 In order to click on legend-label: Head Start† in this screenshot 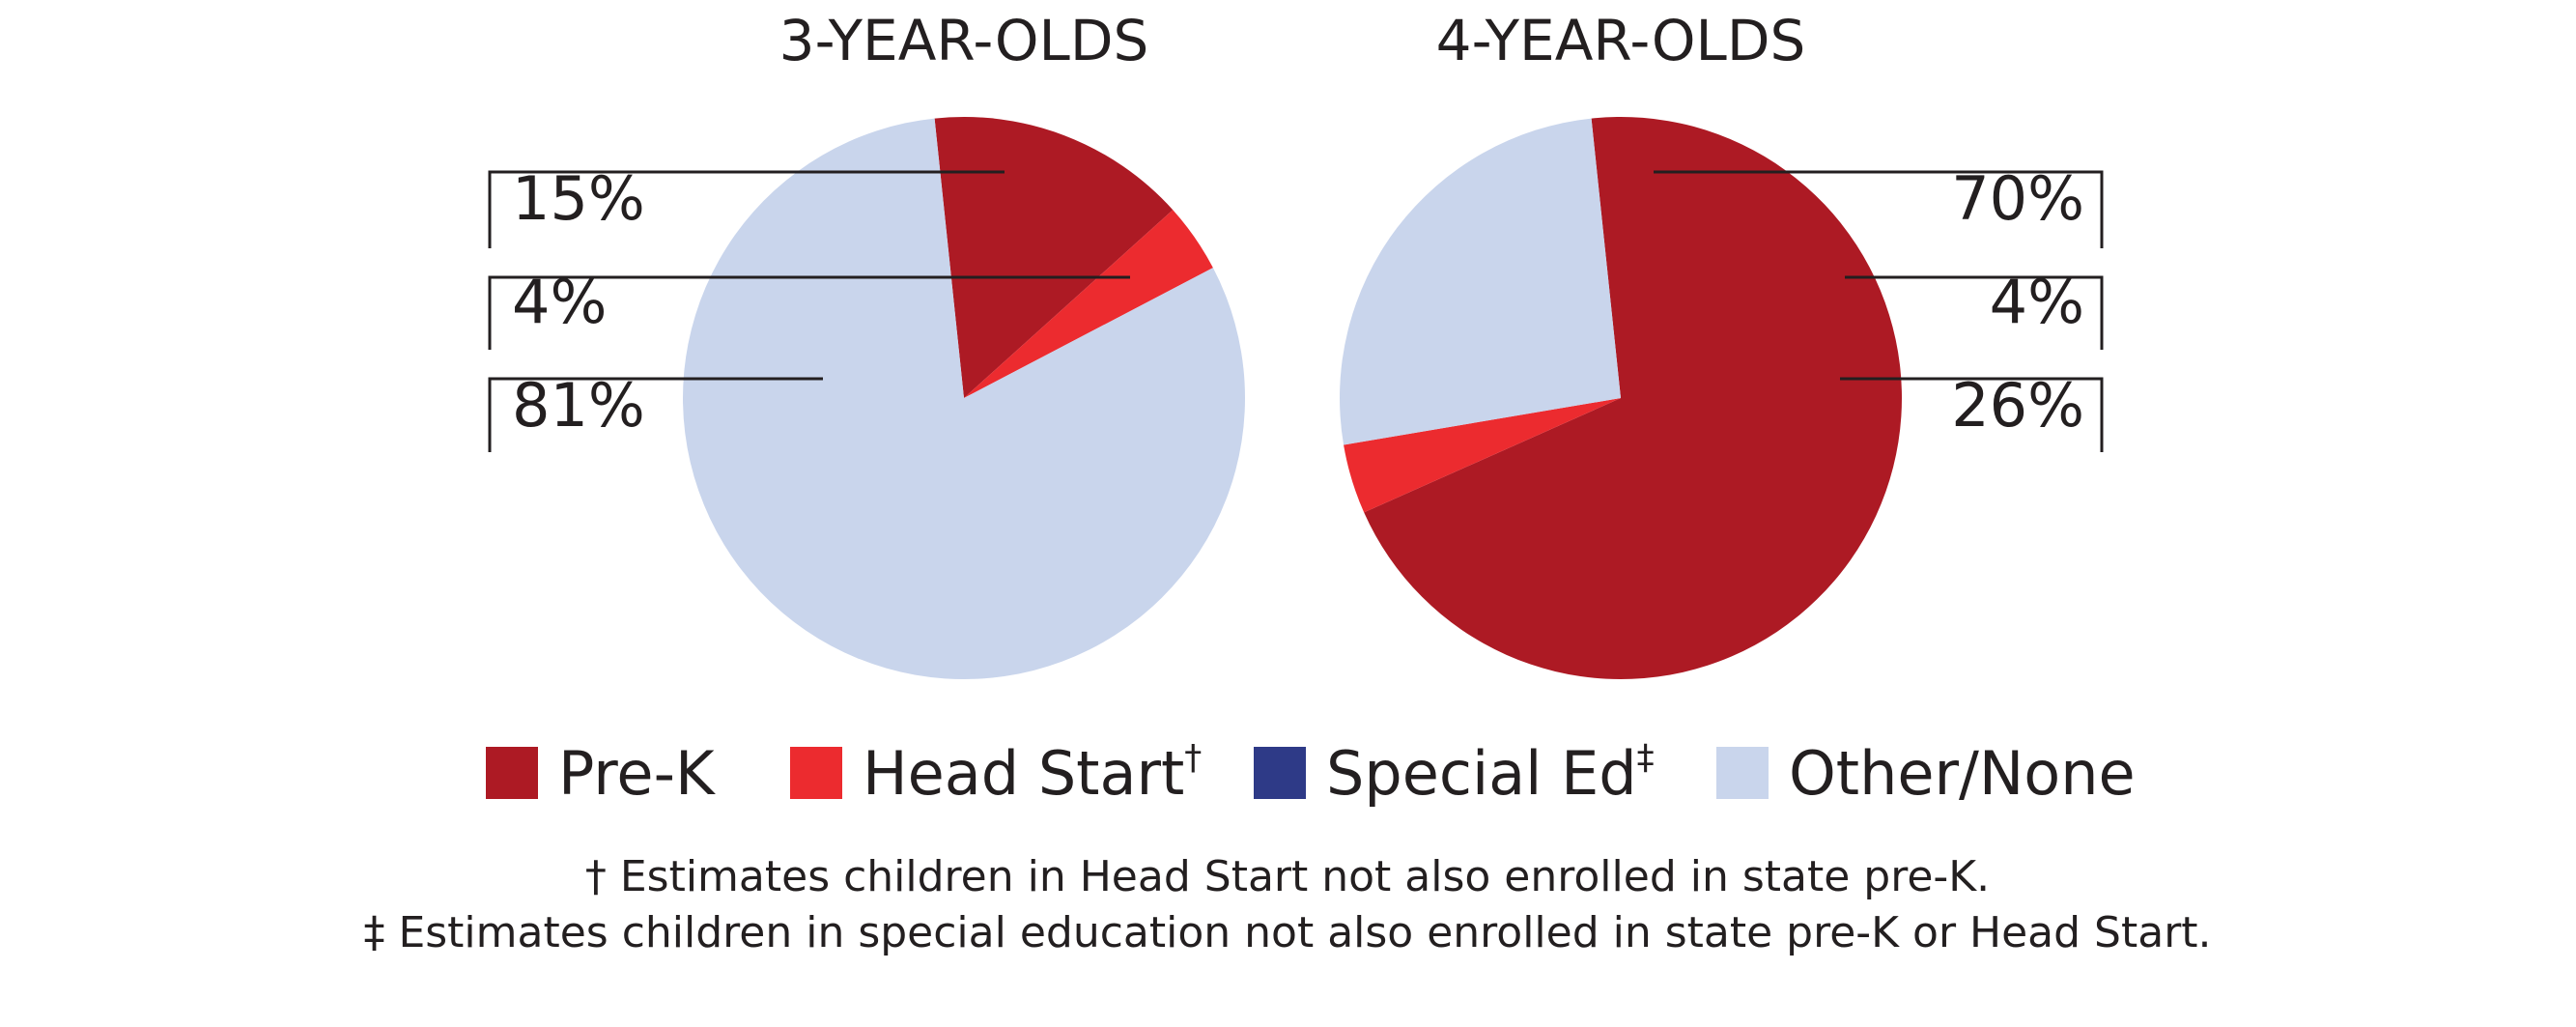, I will do `click(1032, 773)`.